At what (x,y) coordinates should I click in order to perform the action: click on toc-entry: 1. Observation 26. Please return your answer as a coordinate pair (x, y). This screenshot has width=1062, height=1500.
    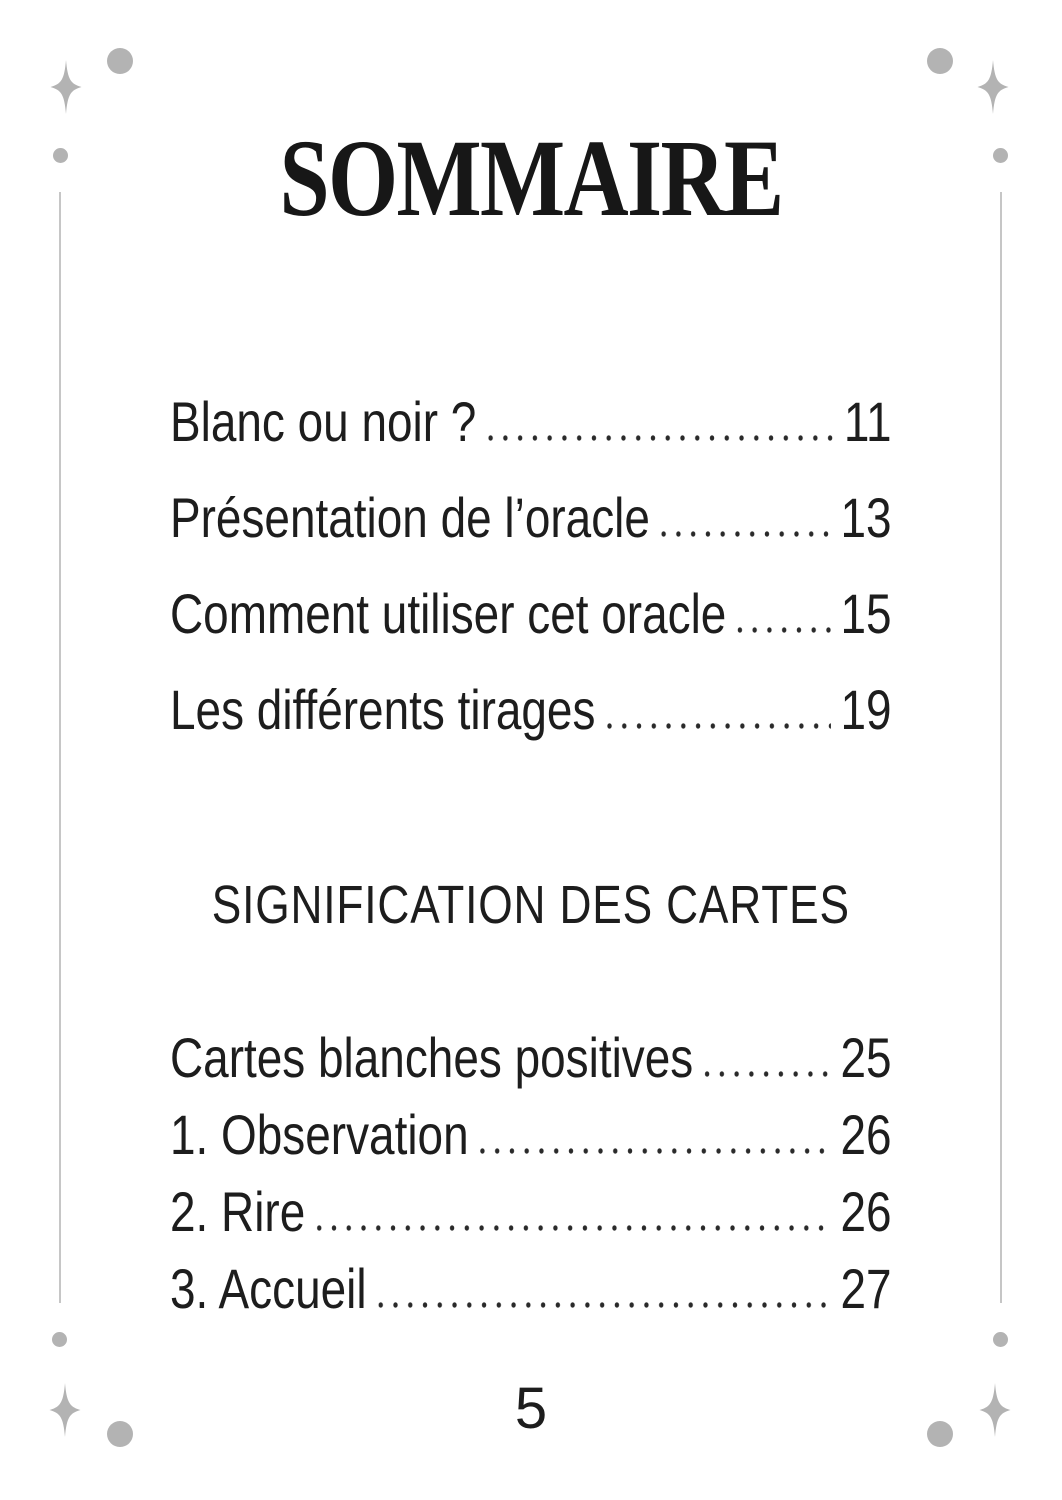
    Looking at the image, I should click on (531, 1140).